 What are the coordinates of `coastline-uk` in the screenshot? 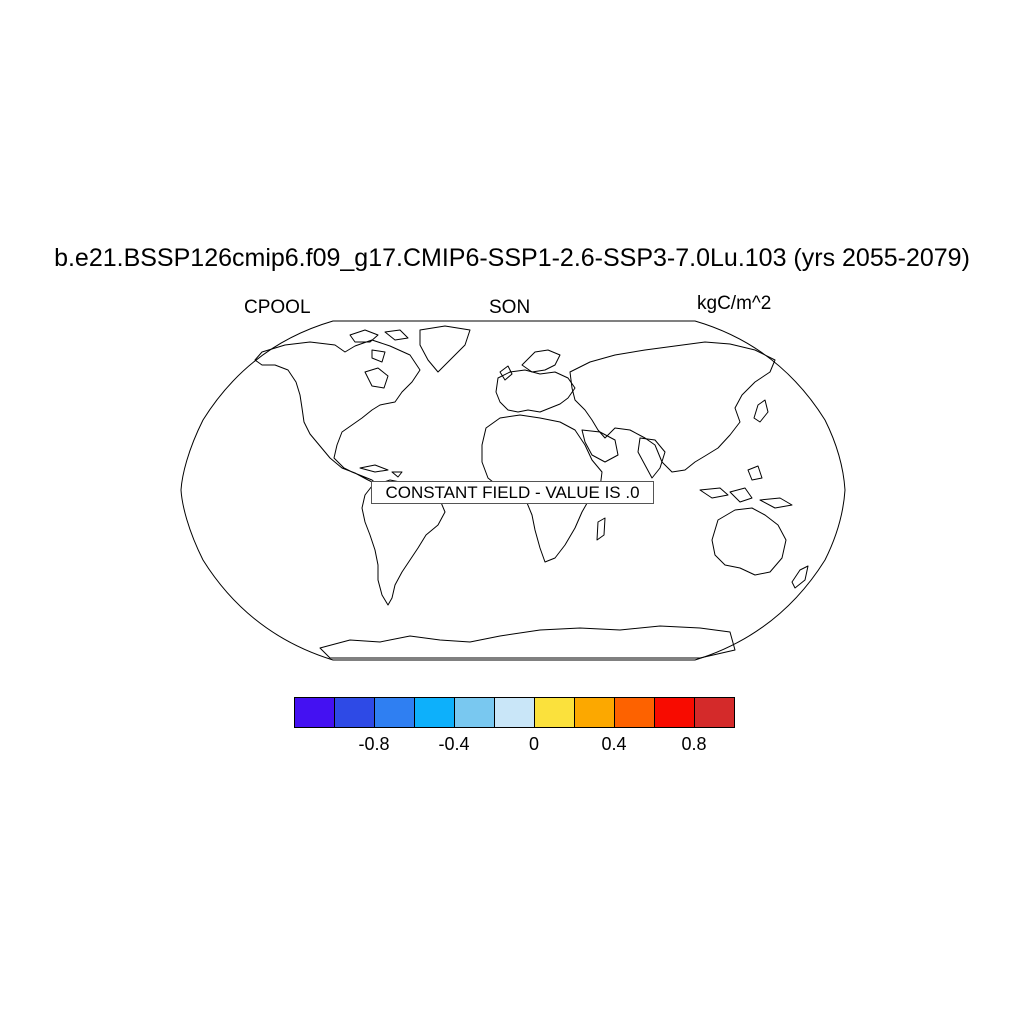 It's located at (506, 373).